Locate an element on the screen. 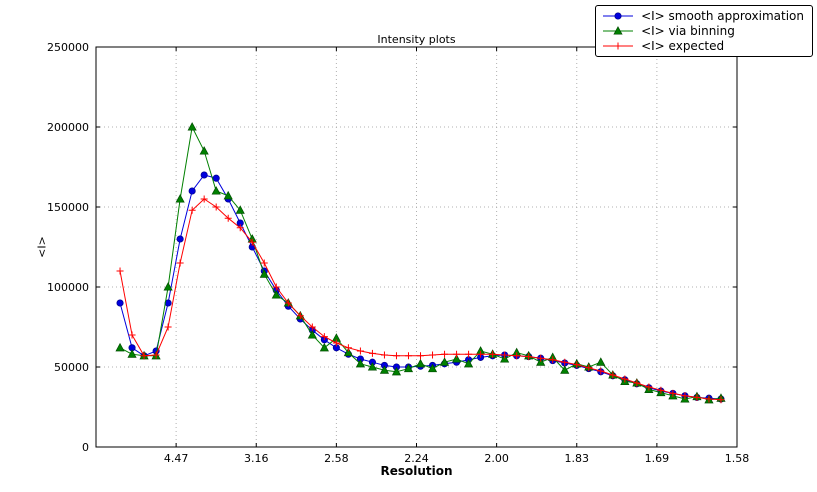 This screenshot has height=492, width=817. svg-text: 1.83 is located at coordinates (577, 458).